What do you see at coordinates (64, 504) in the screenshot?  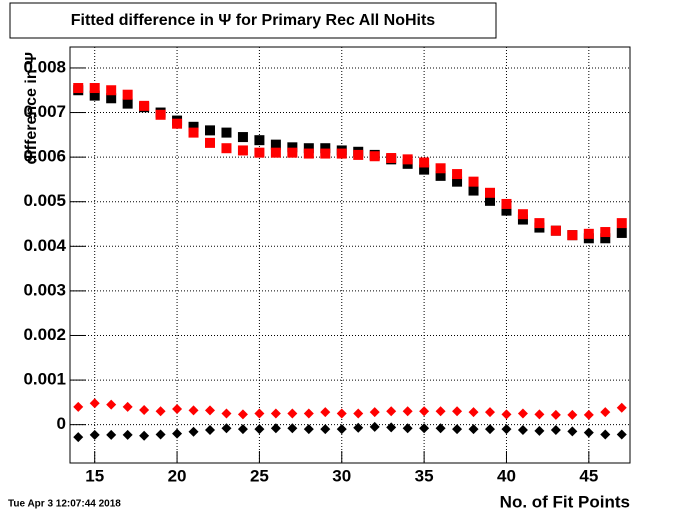 I see `timestamp: Tue Apr 3 12:07:44 2018` at bounding box center [64, 504].